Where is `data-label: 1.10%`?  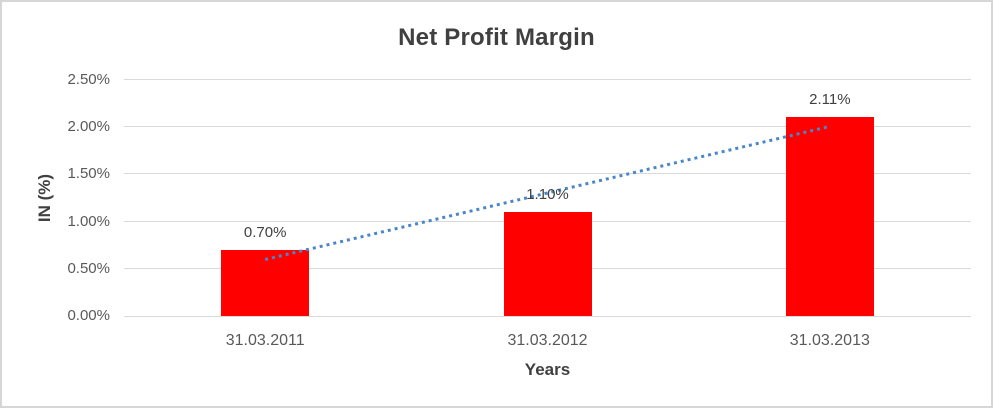
data-label: 1.10% is located at coordinates (547, 195).